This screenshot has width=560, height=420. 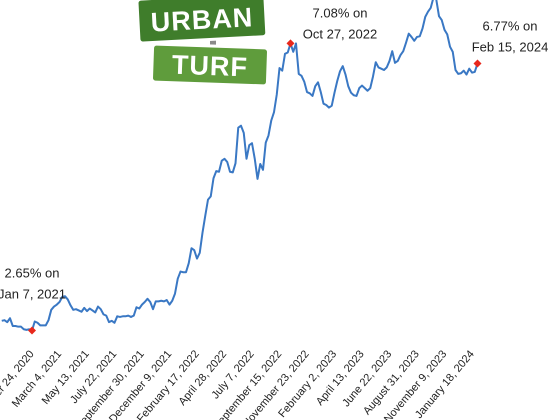 I want to click on annotation: 6.77% on, so click(x=510, y=25).